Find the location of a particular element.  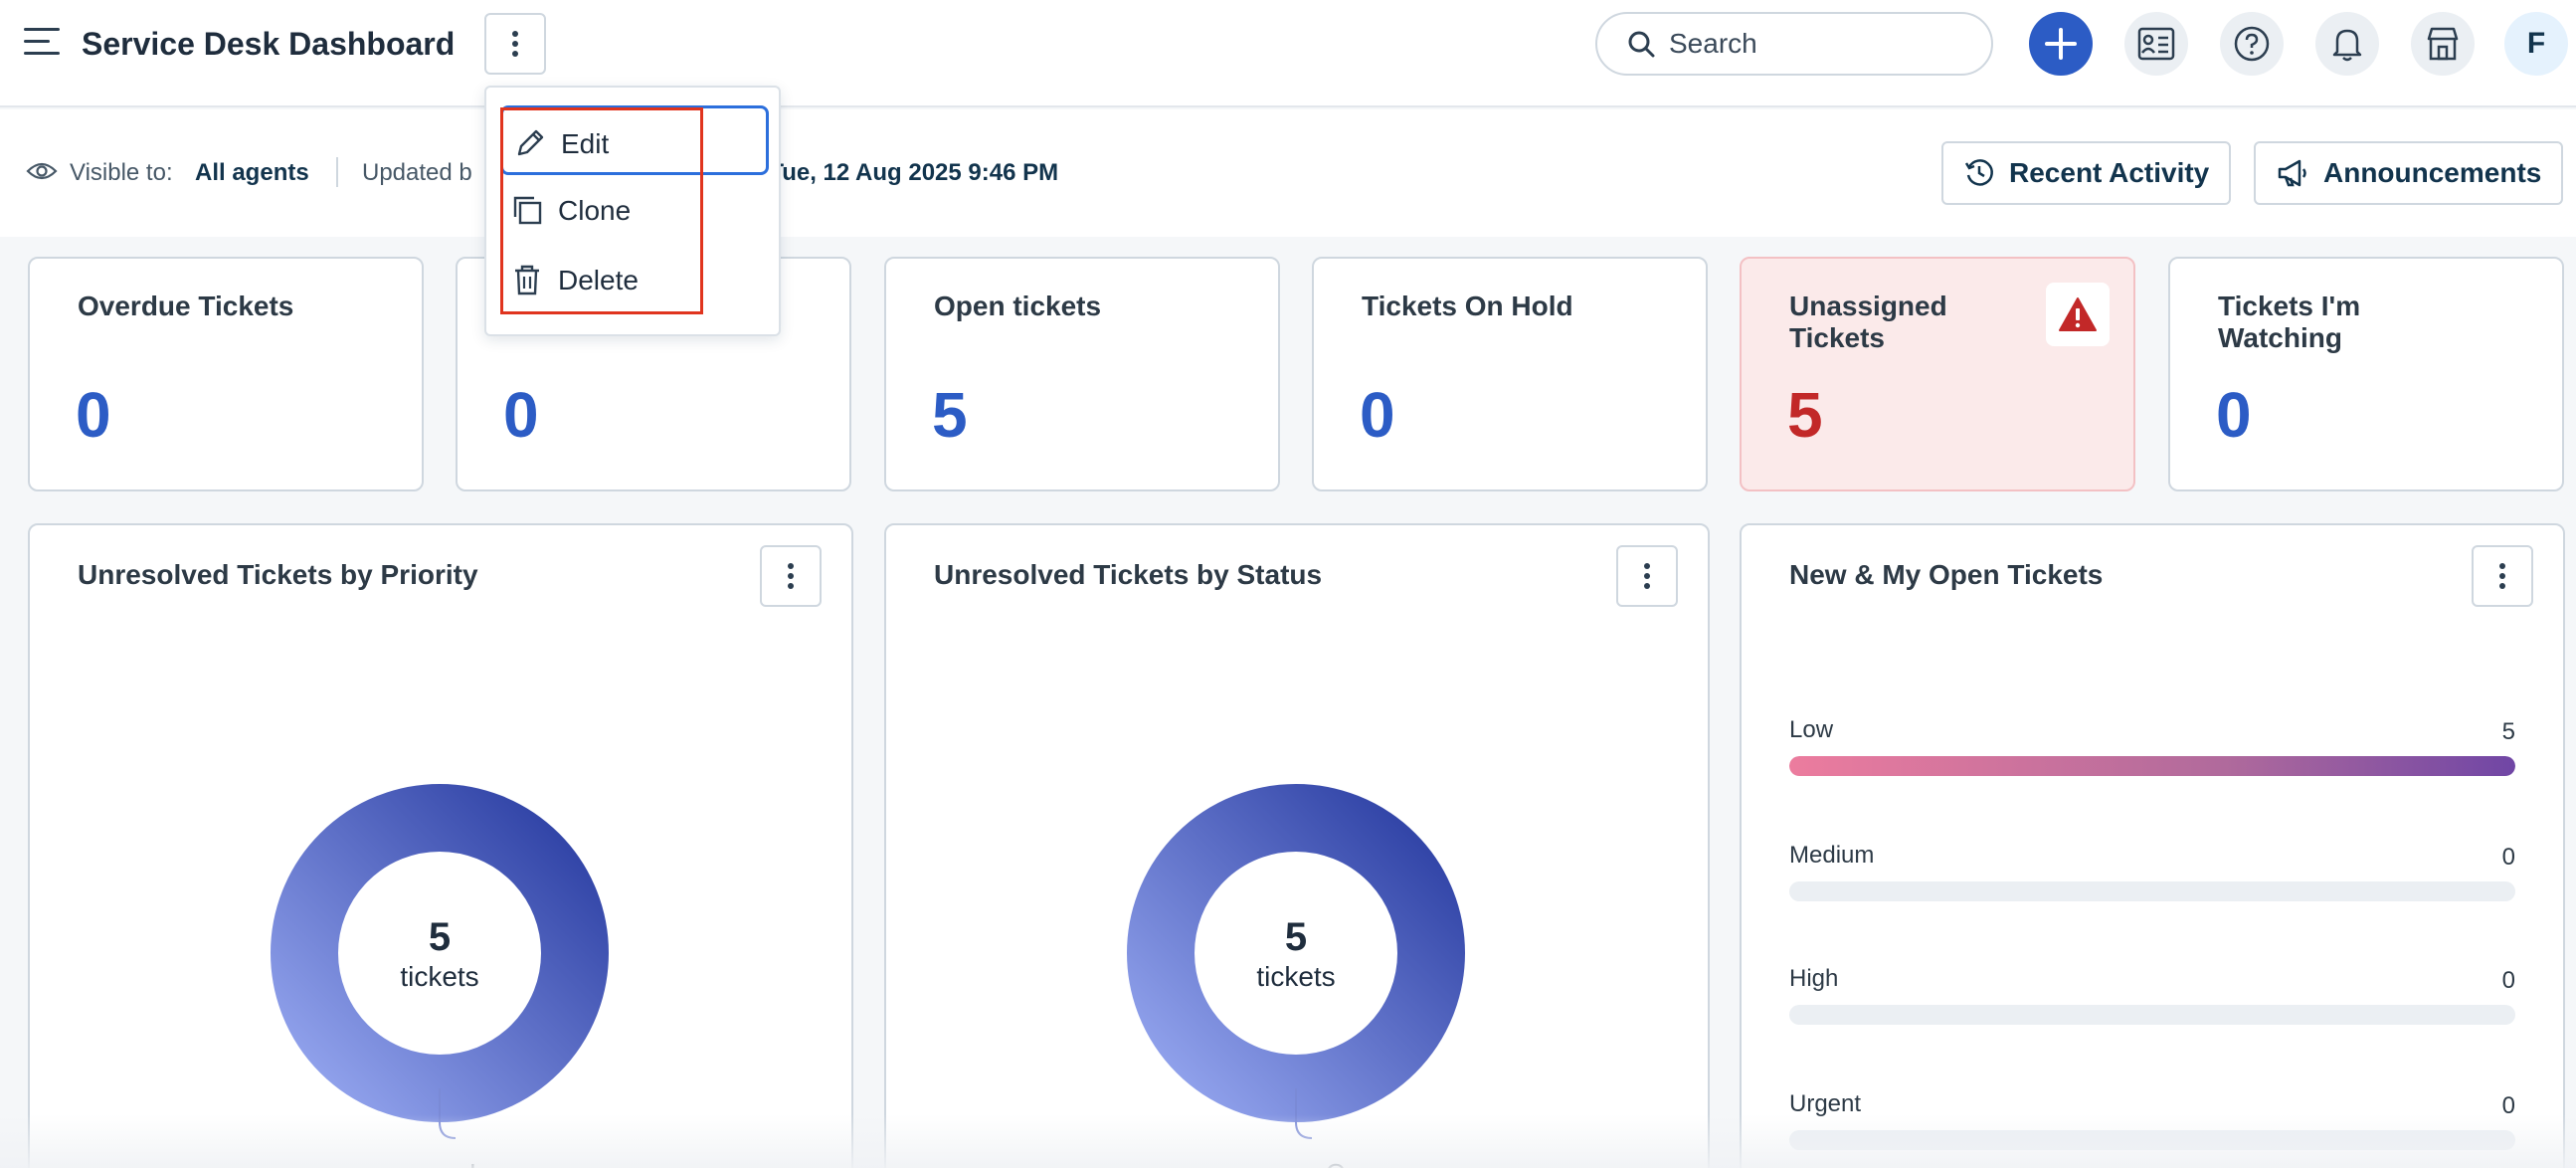

menu-item-label: Edit is located at coordinates (585, 144).